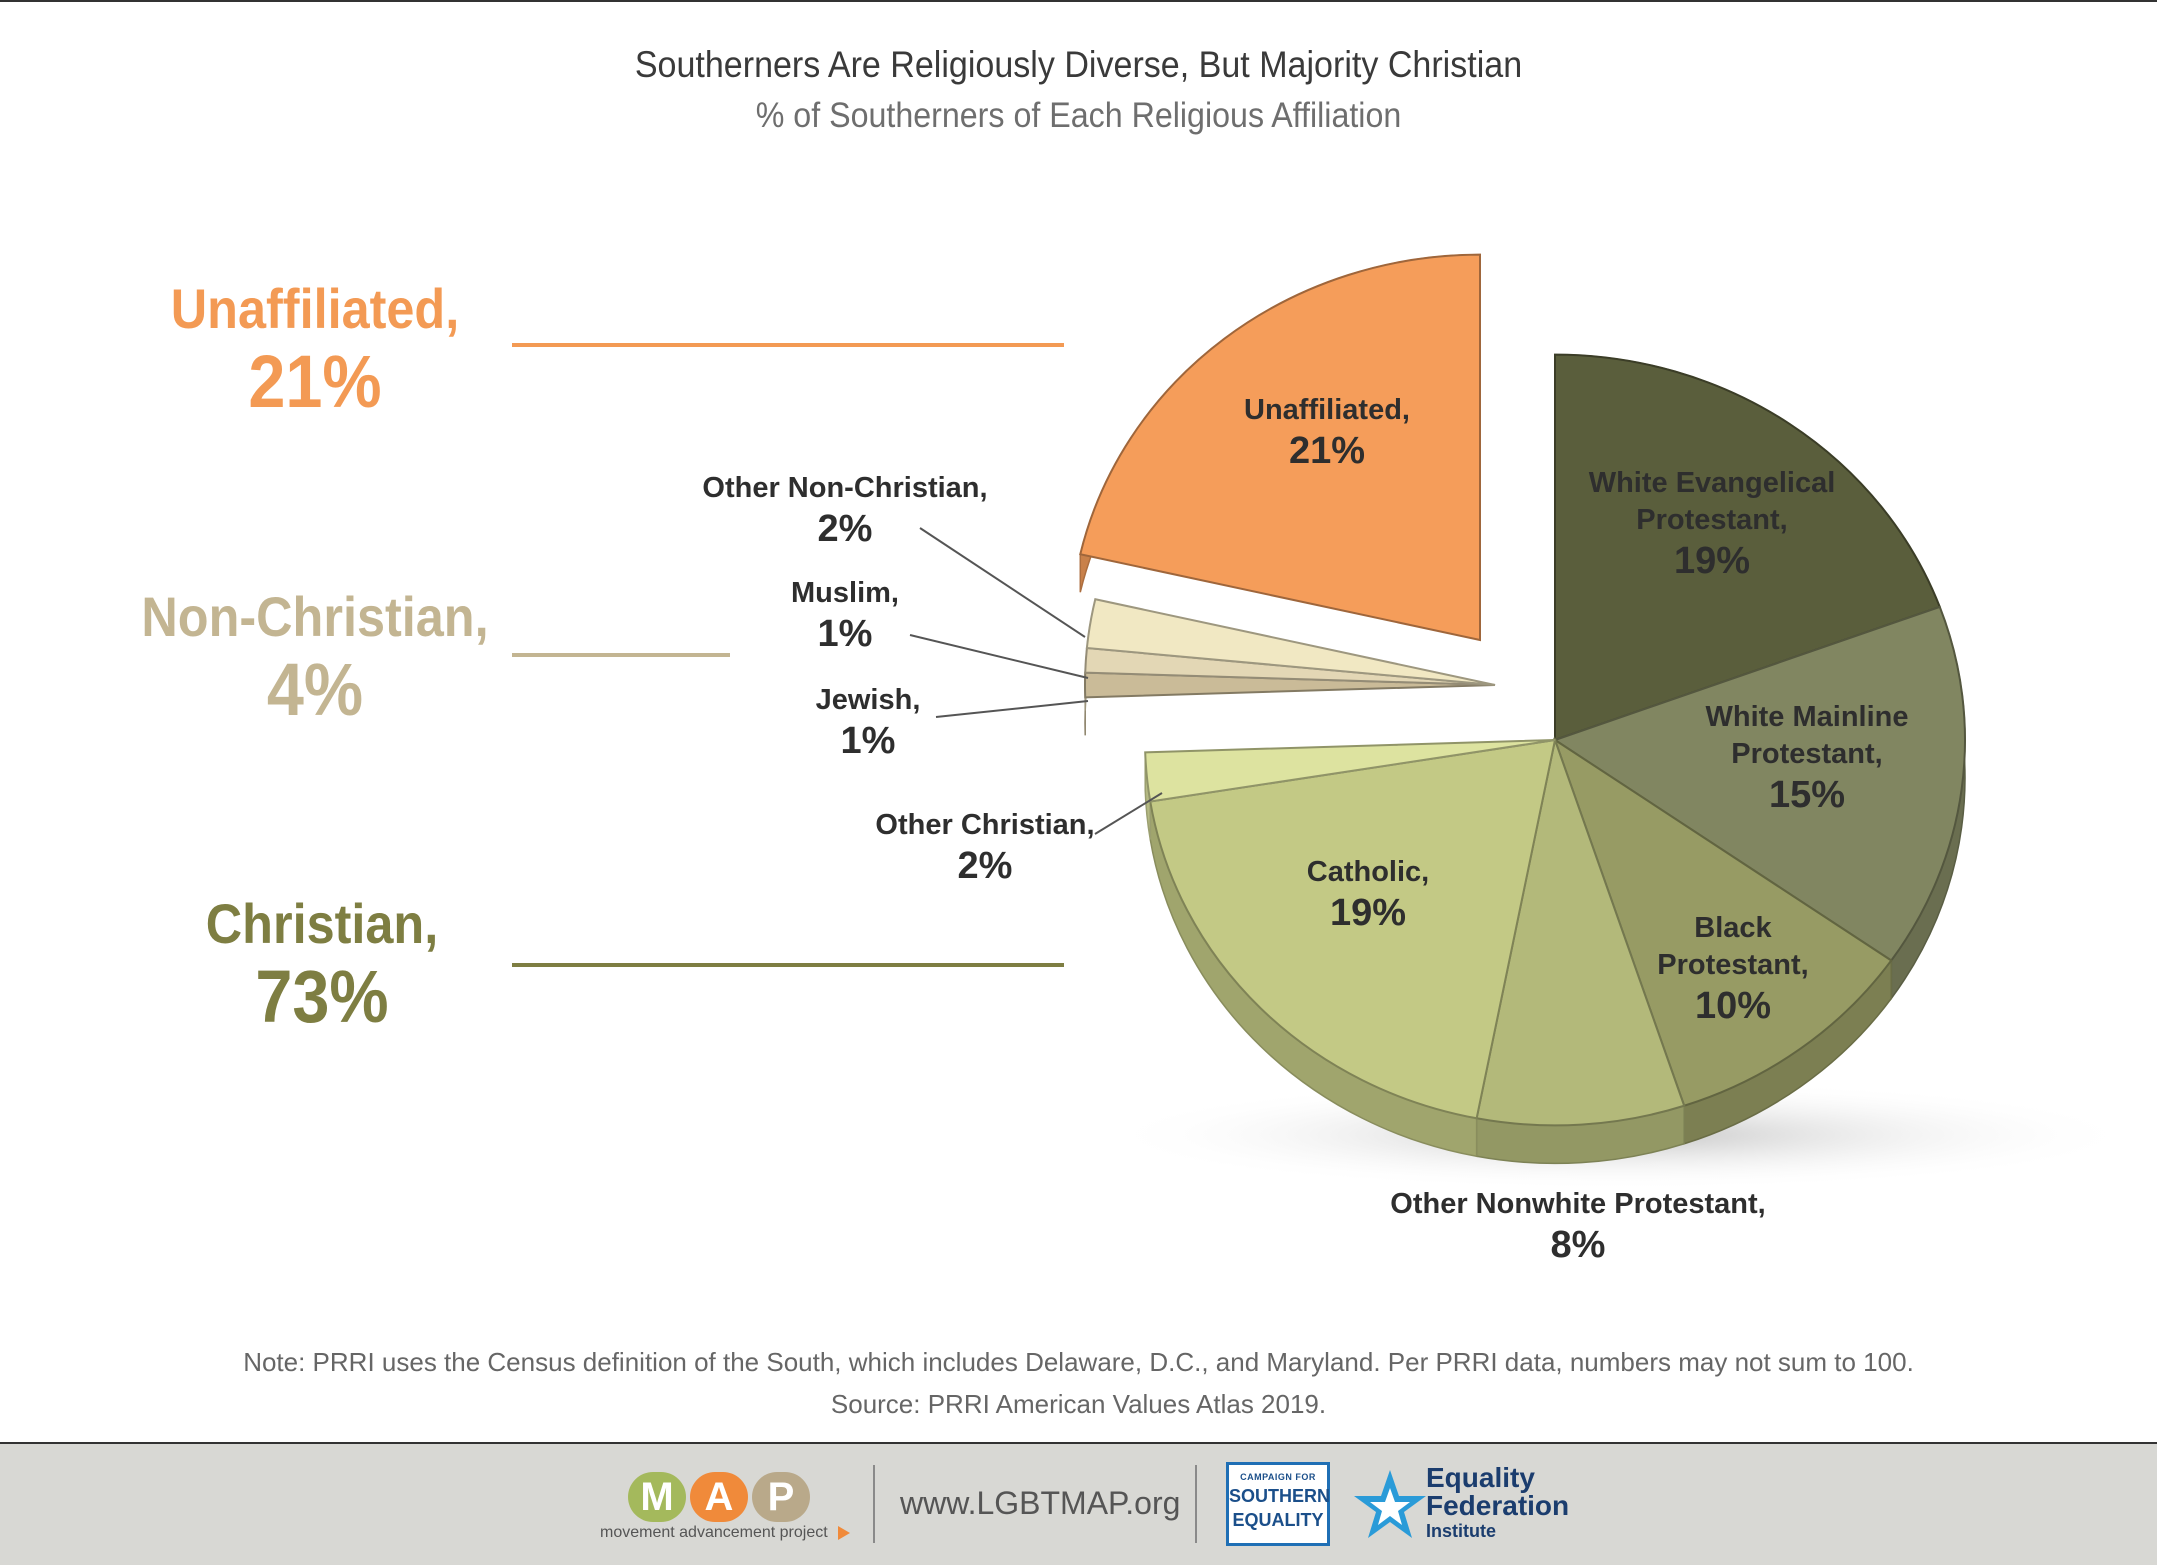 This screenshot has width=2157, height=1565. I want to click on pie-slice, so click(1280, 447).